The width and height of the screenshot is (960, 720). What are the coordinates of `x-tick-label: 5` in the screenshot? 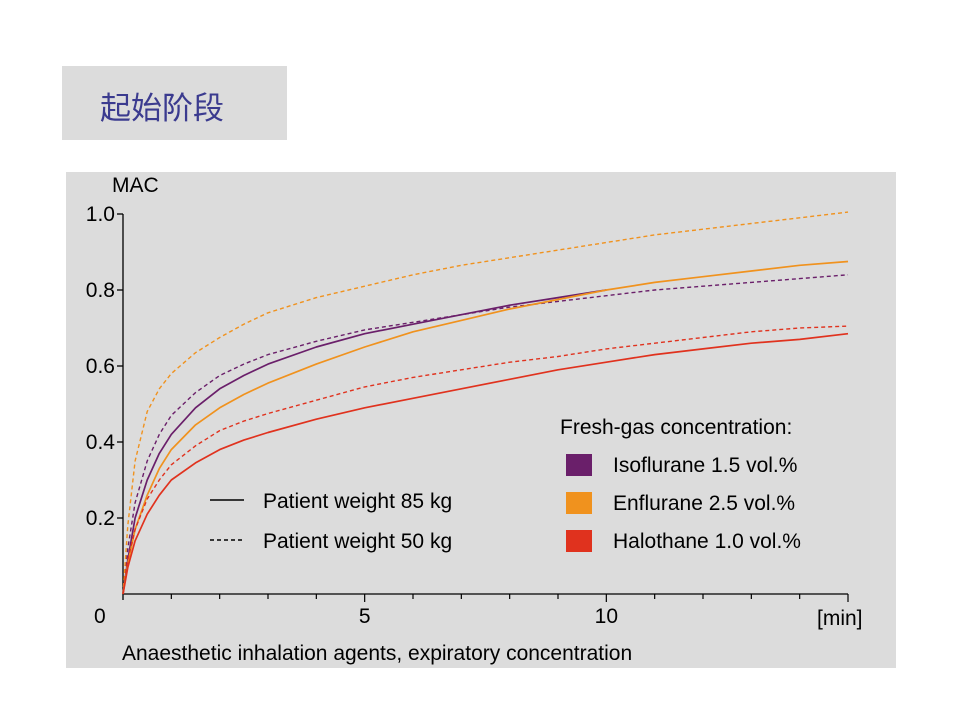 It's located at (365, 616).